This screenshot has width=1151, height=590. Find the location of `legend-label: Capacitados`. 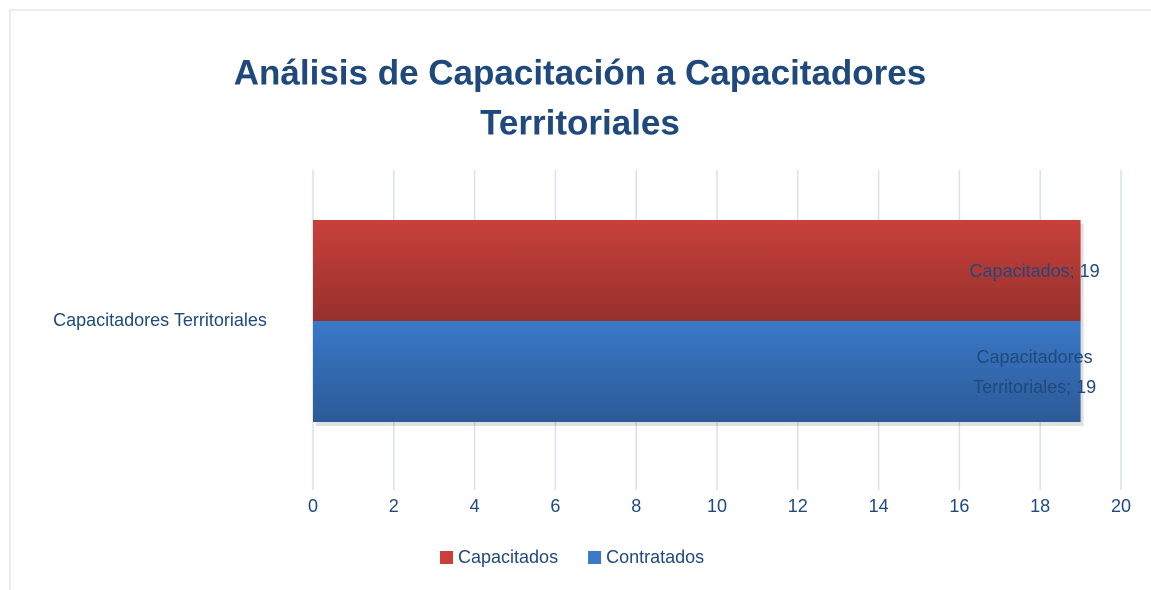

legend-label: Capacitados is located at coordinates (508, 557).